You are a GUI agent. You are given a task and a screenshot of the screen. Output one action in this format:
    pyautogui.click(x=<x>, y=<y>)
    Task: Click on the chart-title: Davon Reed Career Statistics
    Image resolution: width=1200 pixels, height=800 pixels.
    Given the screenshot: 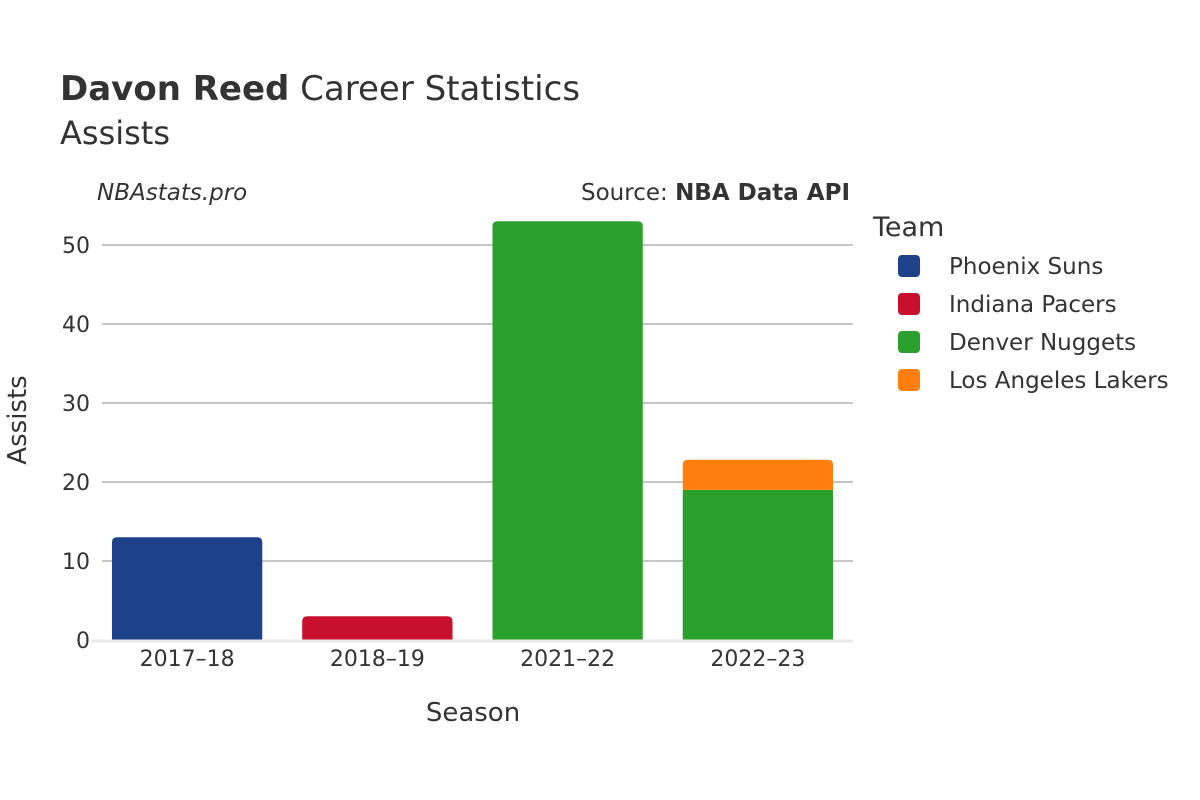 What is the action you would take?
    pyautogui.click(x=320, y=89)
    